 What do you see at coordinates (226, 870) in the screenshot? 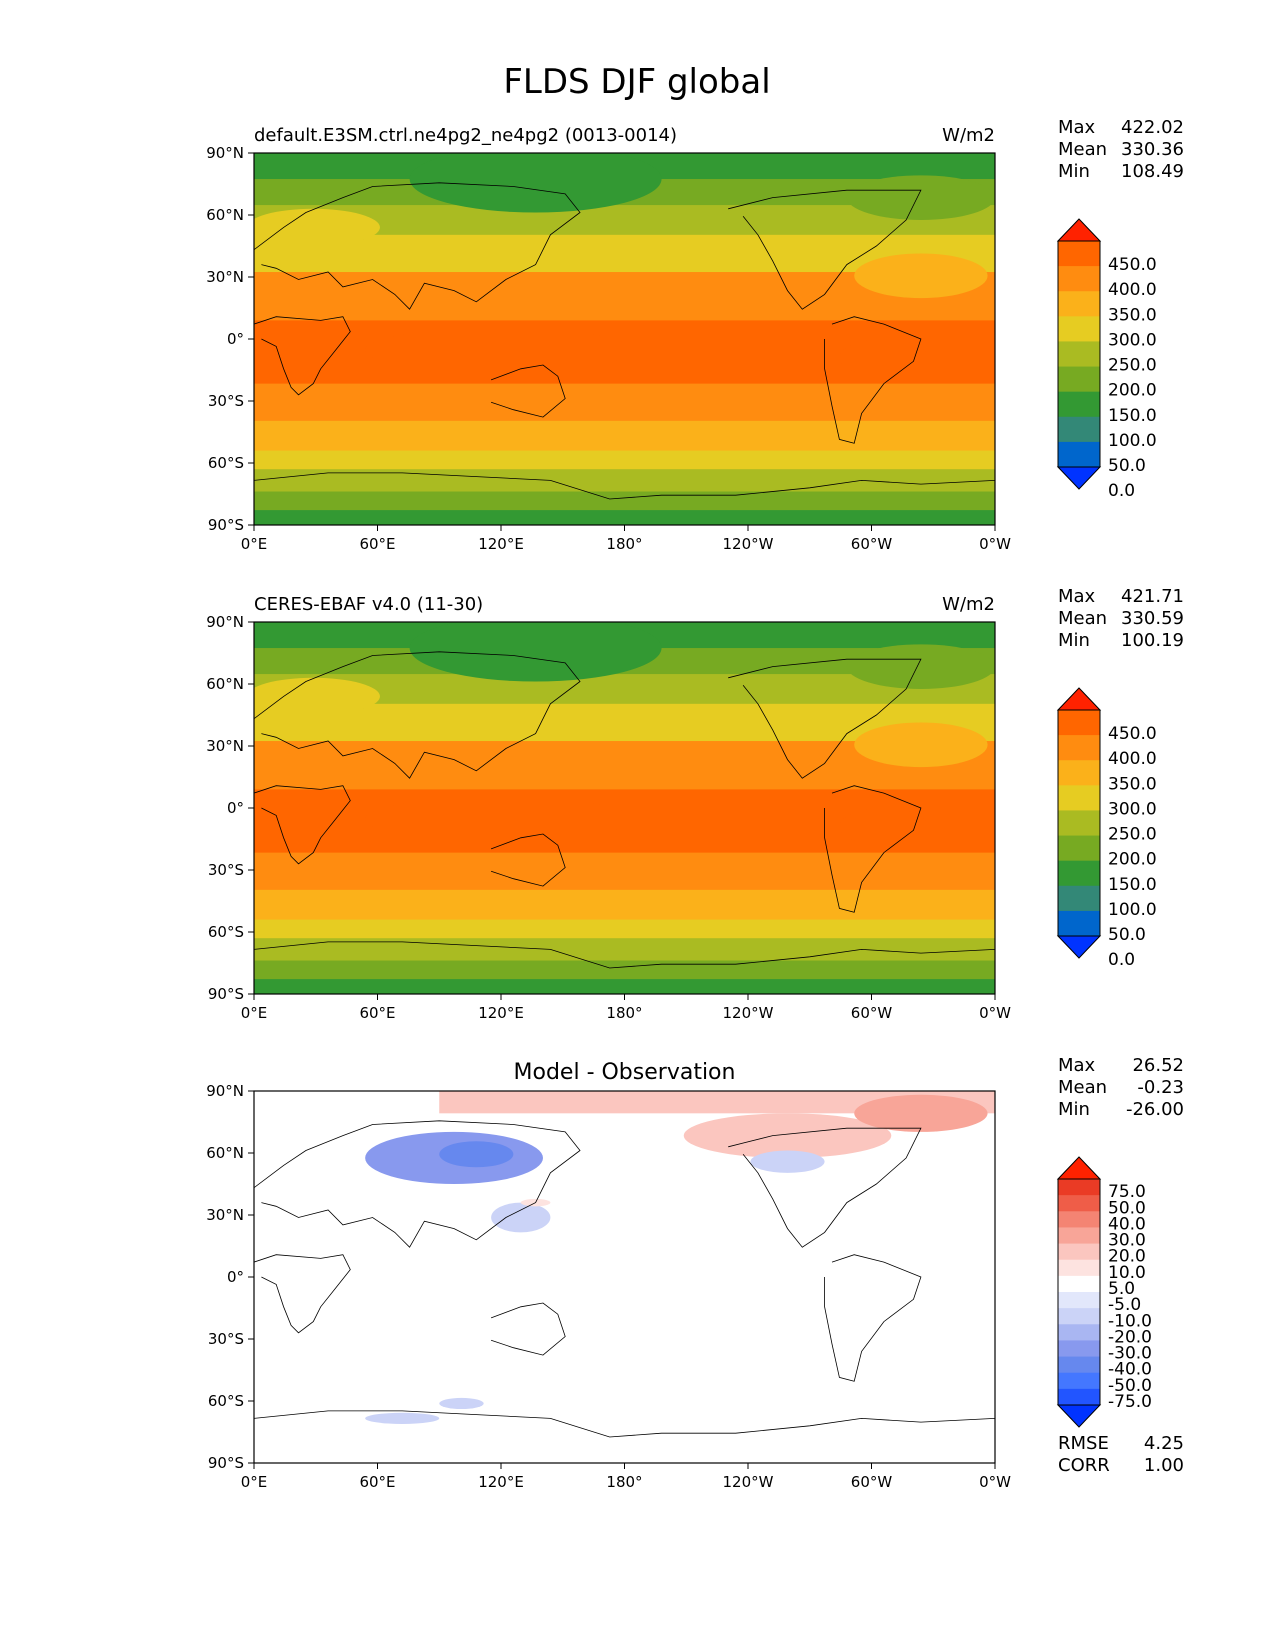
I see `lat-tick-label: 30°S` at bounding box center [226, 870].